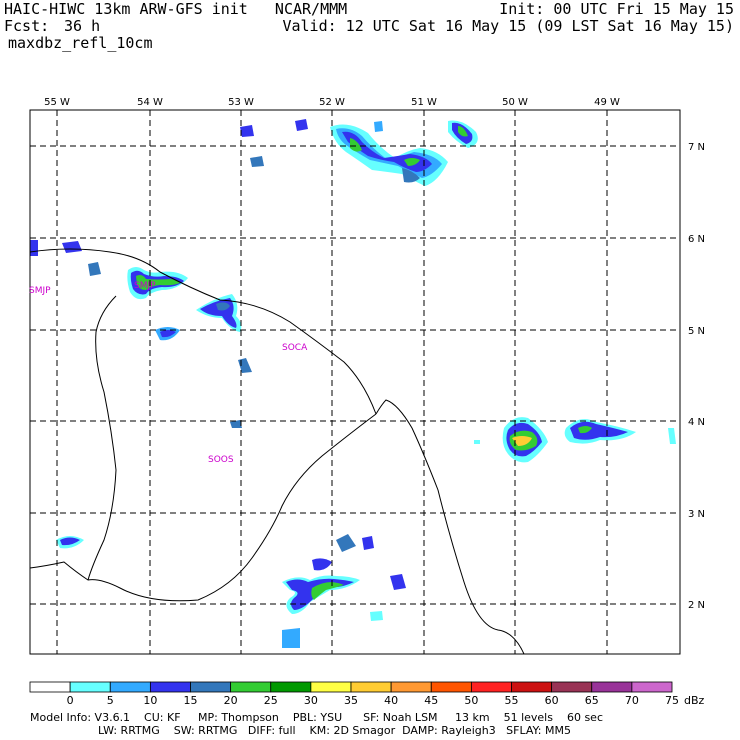 Image resolution: width=740 pixels, height=740 pixels. I want to click on lon-label: 52 W, so click(332, 102).